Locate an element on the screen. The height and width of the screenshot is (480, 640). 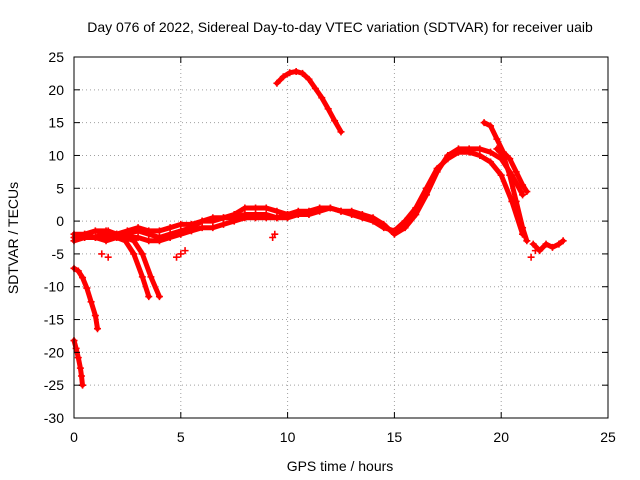
x-tick-labels: 0 5 10 15 20 25 is located at coordinates (343, 437).